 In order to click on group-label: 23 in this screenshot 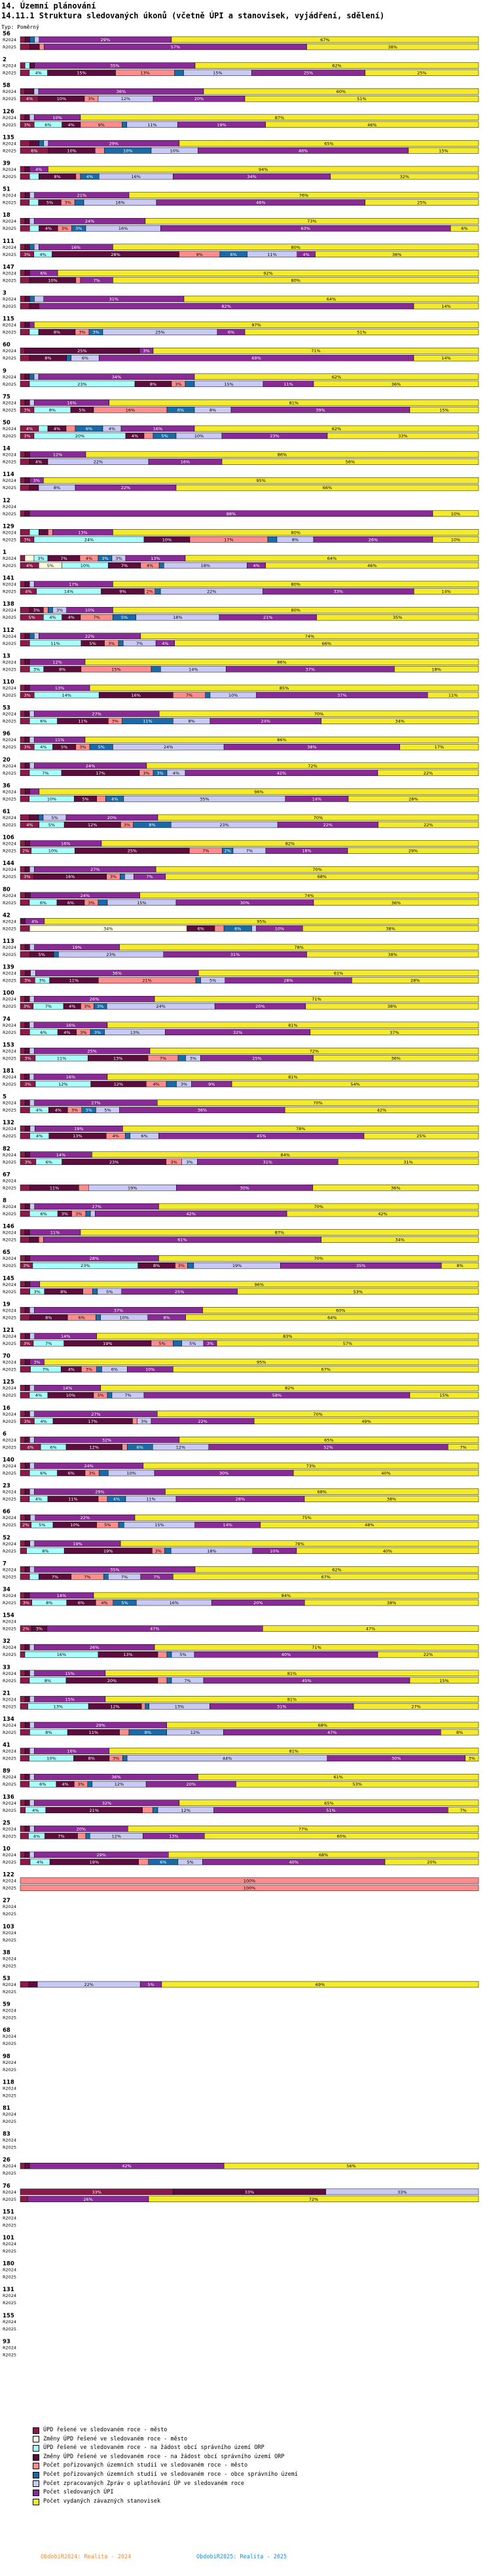, I will do `click(6, 1486)`.